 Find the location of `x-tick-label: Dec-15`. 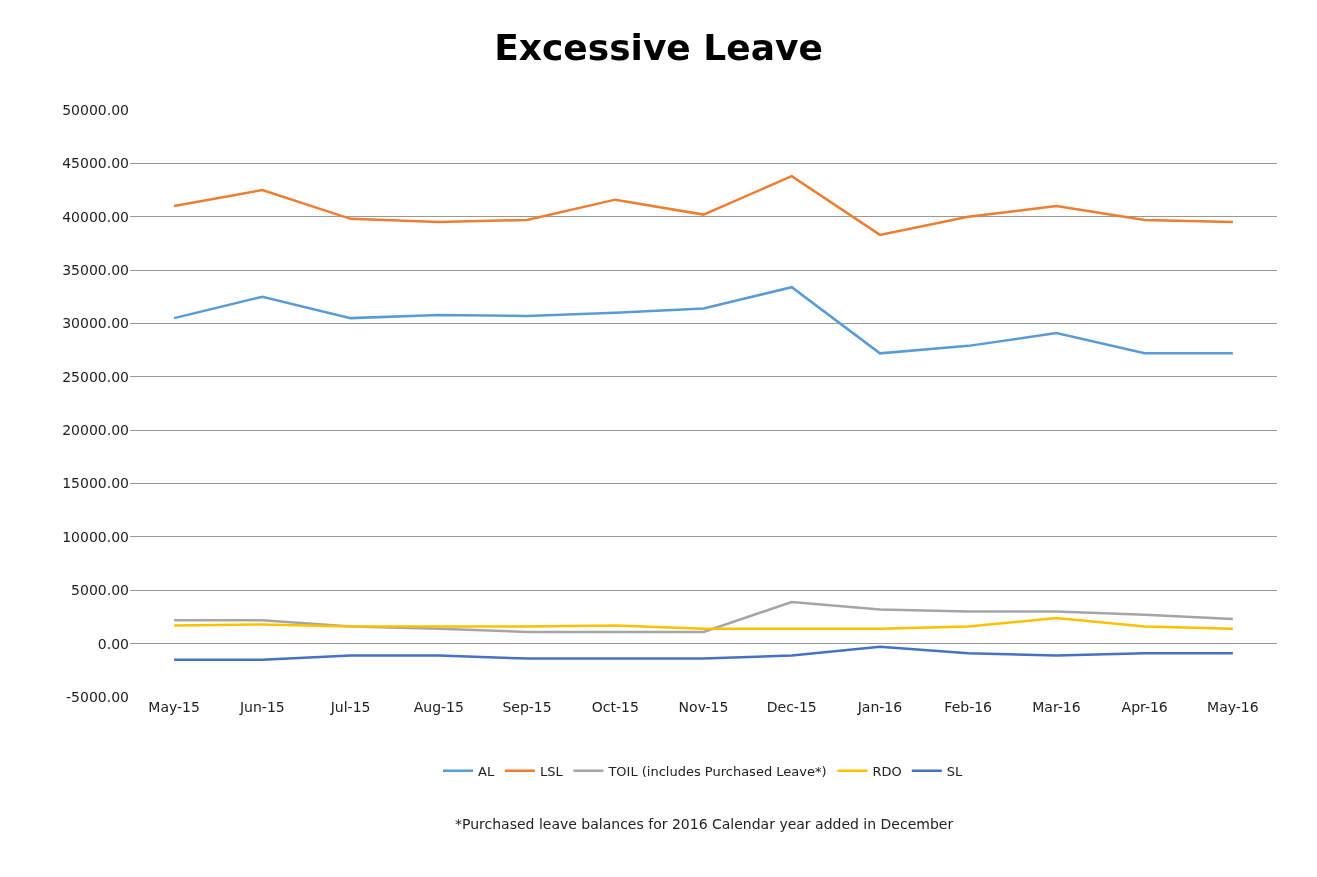

x-tick-label: Dec-15 is located at coordinates (791, 707).